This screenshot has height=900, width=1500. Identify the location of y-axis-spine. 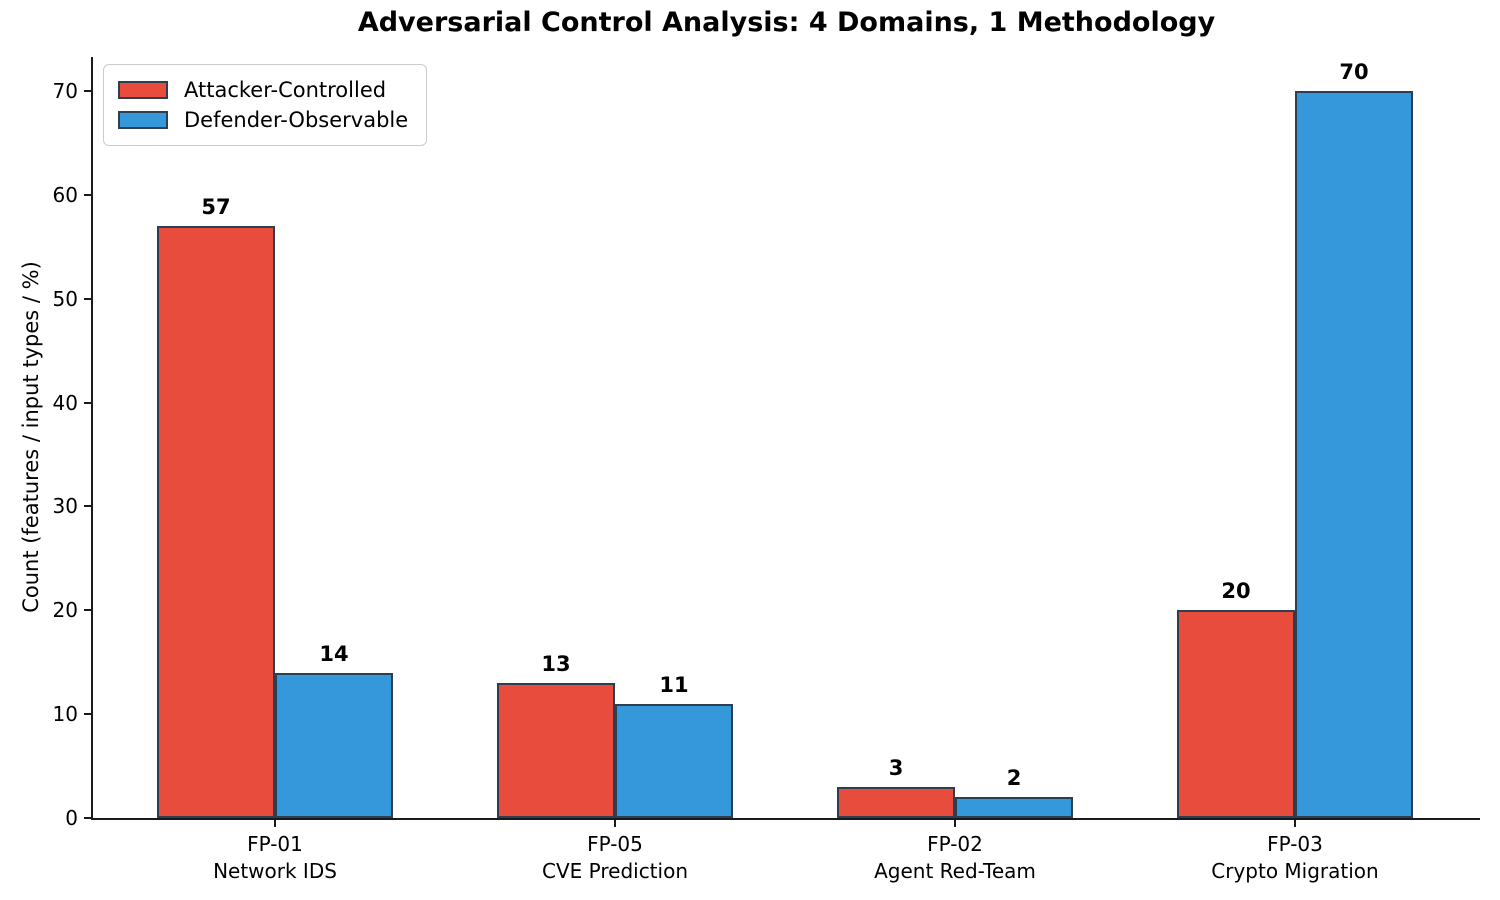
(92, 438).